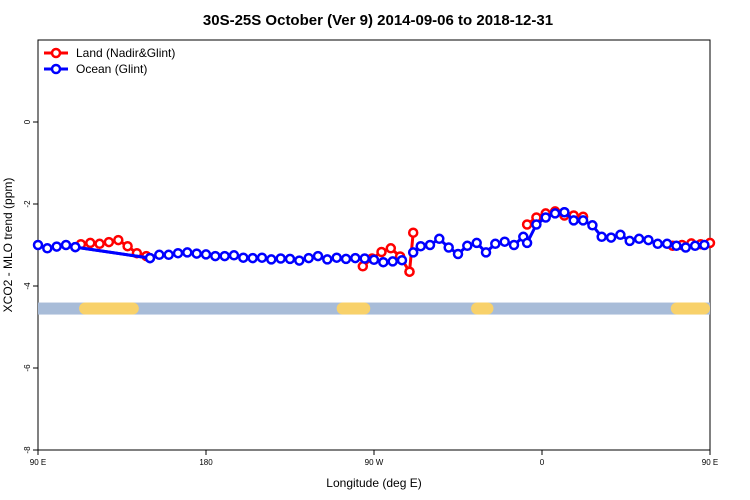 This screenshot has width=750, height=500. What do you see at coordinates (8, 245) in the screenshot?
I see `y-axis-label: XCO2 - MLO trend (ppm)` at bounding box center [8, 245].